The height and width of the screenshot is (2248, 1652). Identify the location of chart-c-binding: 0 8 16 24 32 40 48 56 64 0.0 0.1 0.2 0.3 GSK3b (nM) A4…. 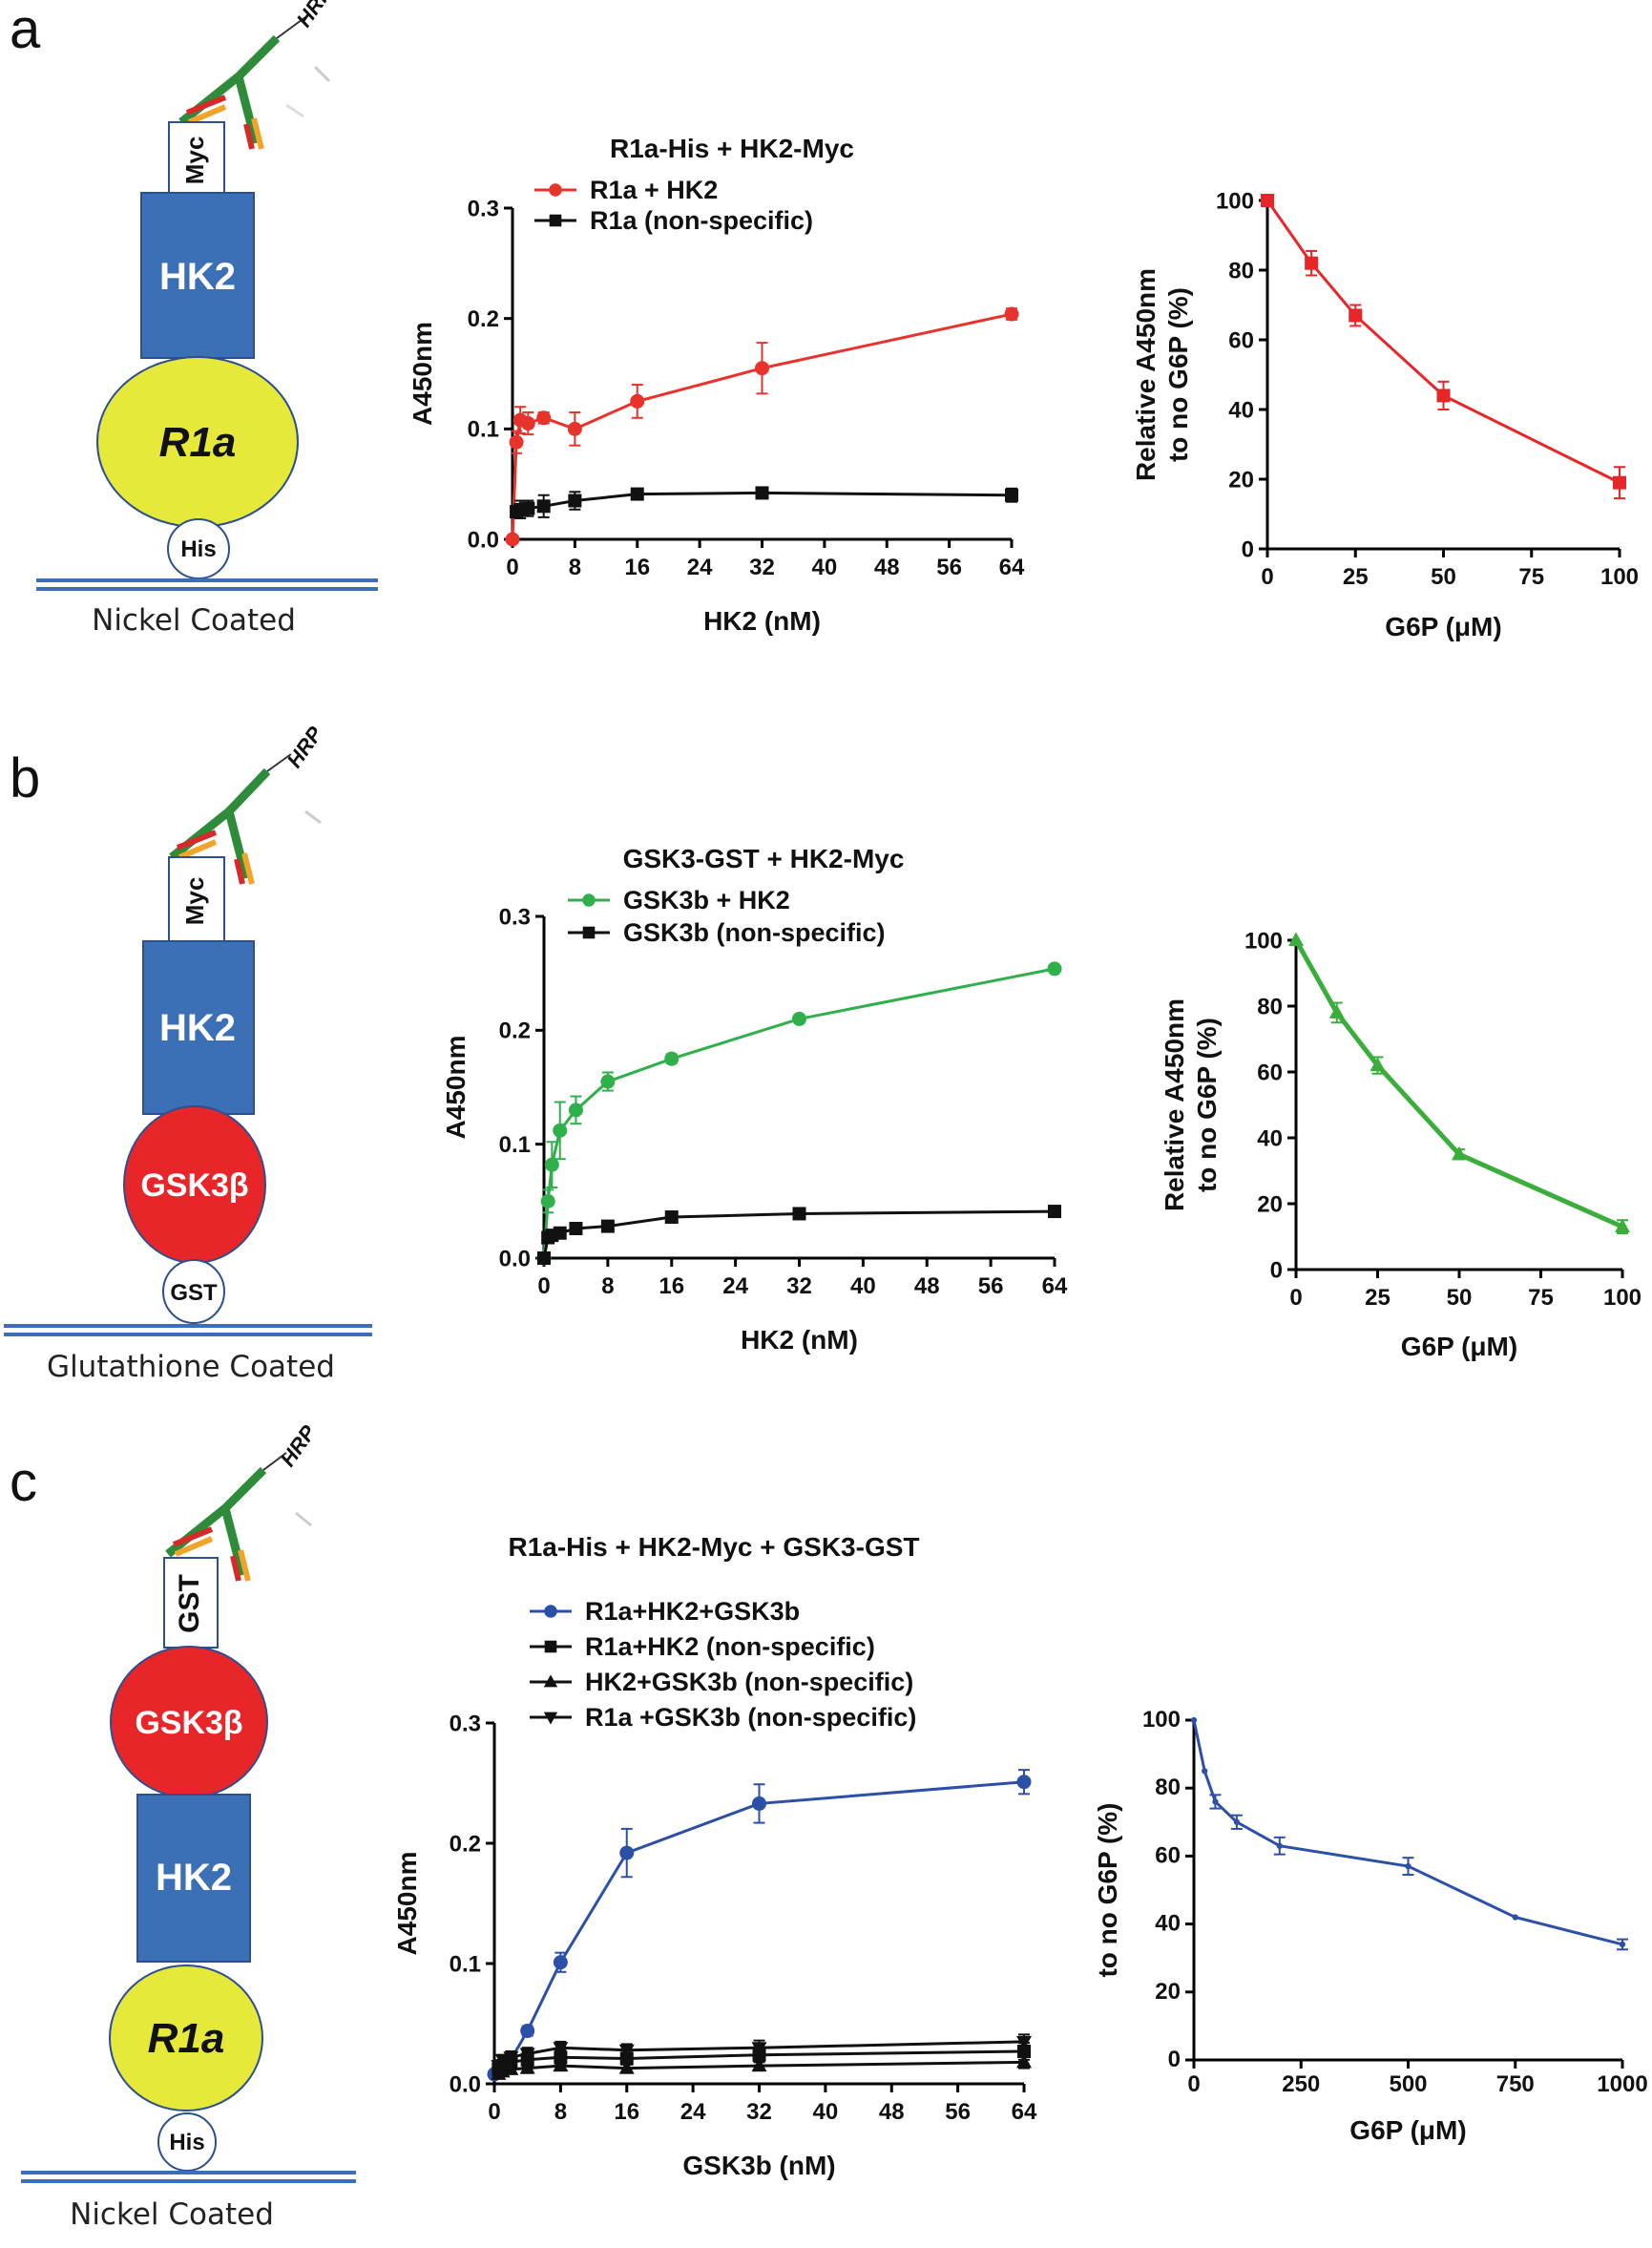
(714, 1856).